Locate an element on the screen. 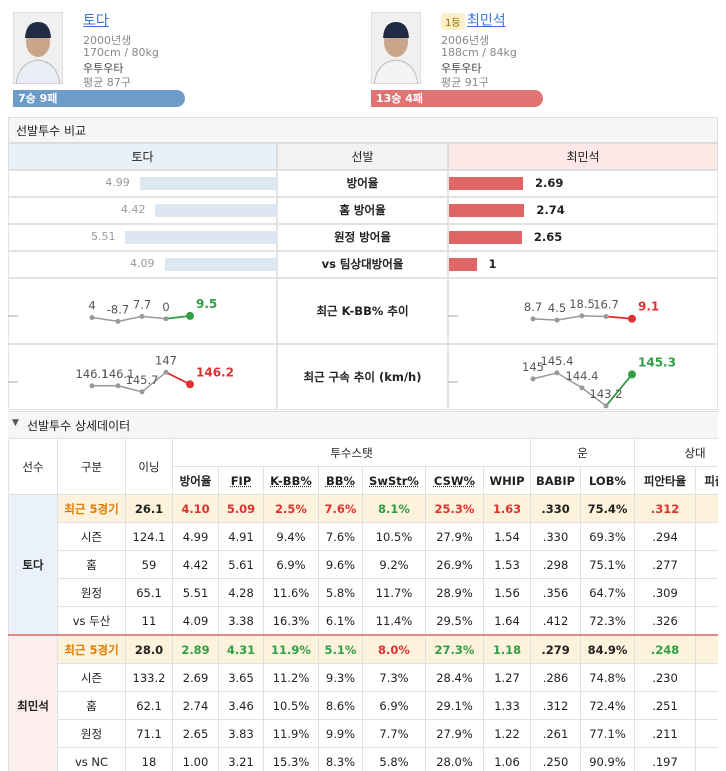 This screenshot has width=726, height=771. stat-cell: 8.0% is located at coordinates (394, 649).